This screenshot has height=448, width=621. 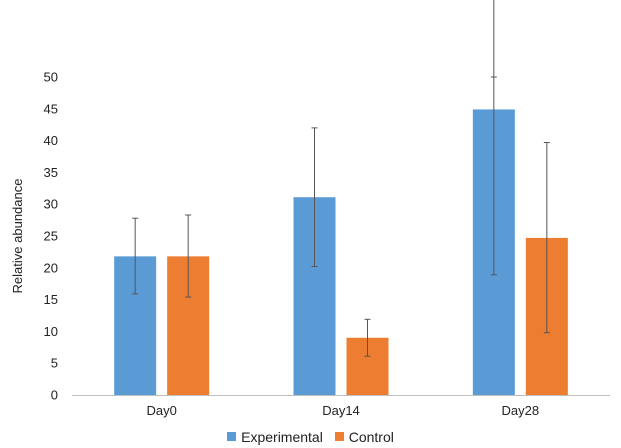 I want to click on y-tick-label: 45, so click(x=51, y=108).